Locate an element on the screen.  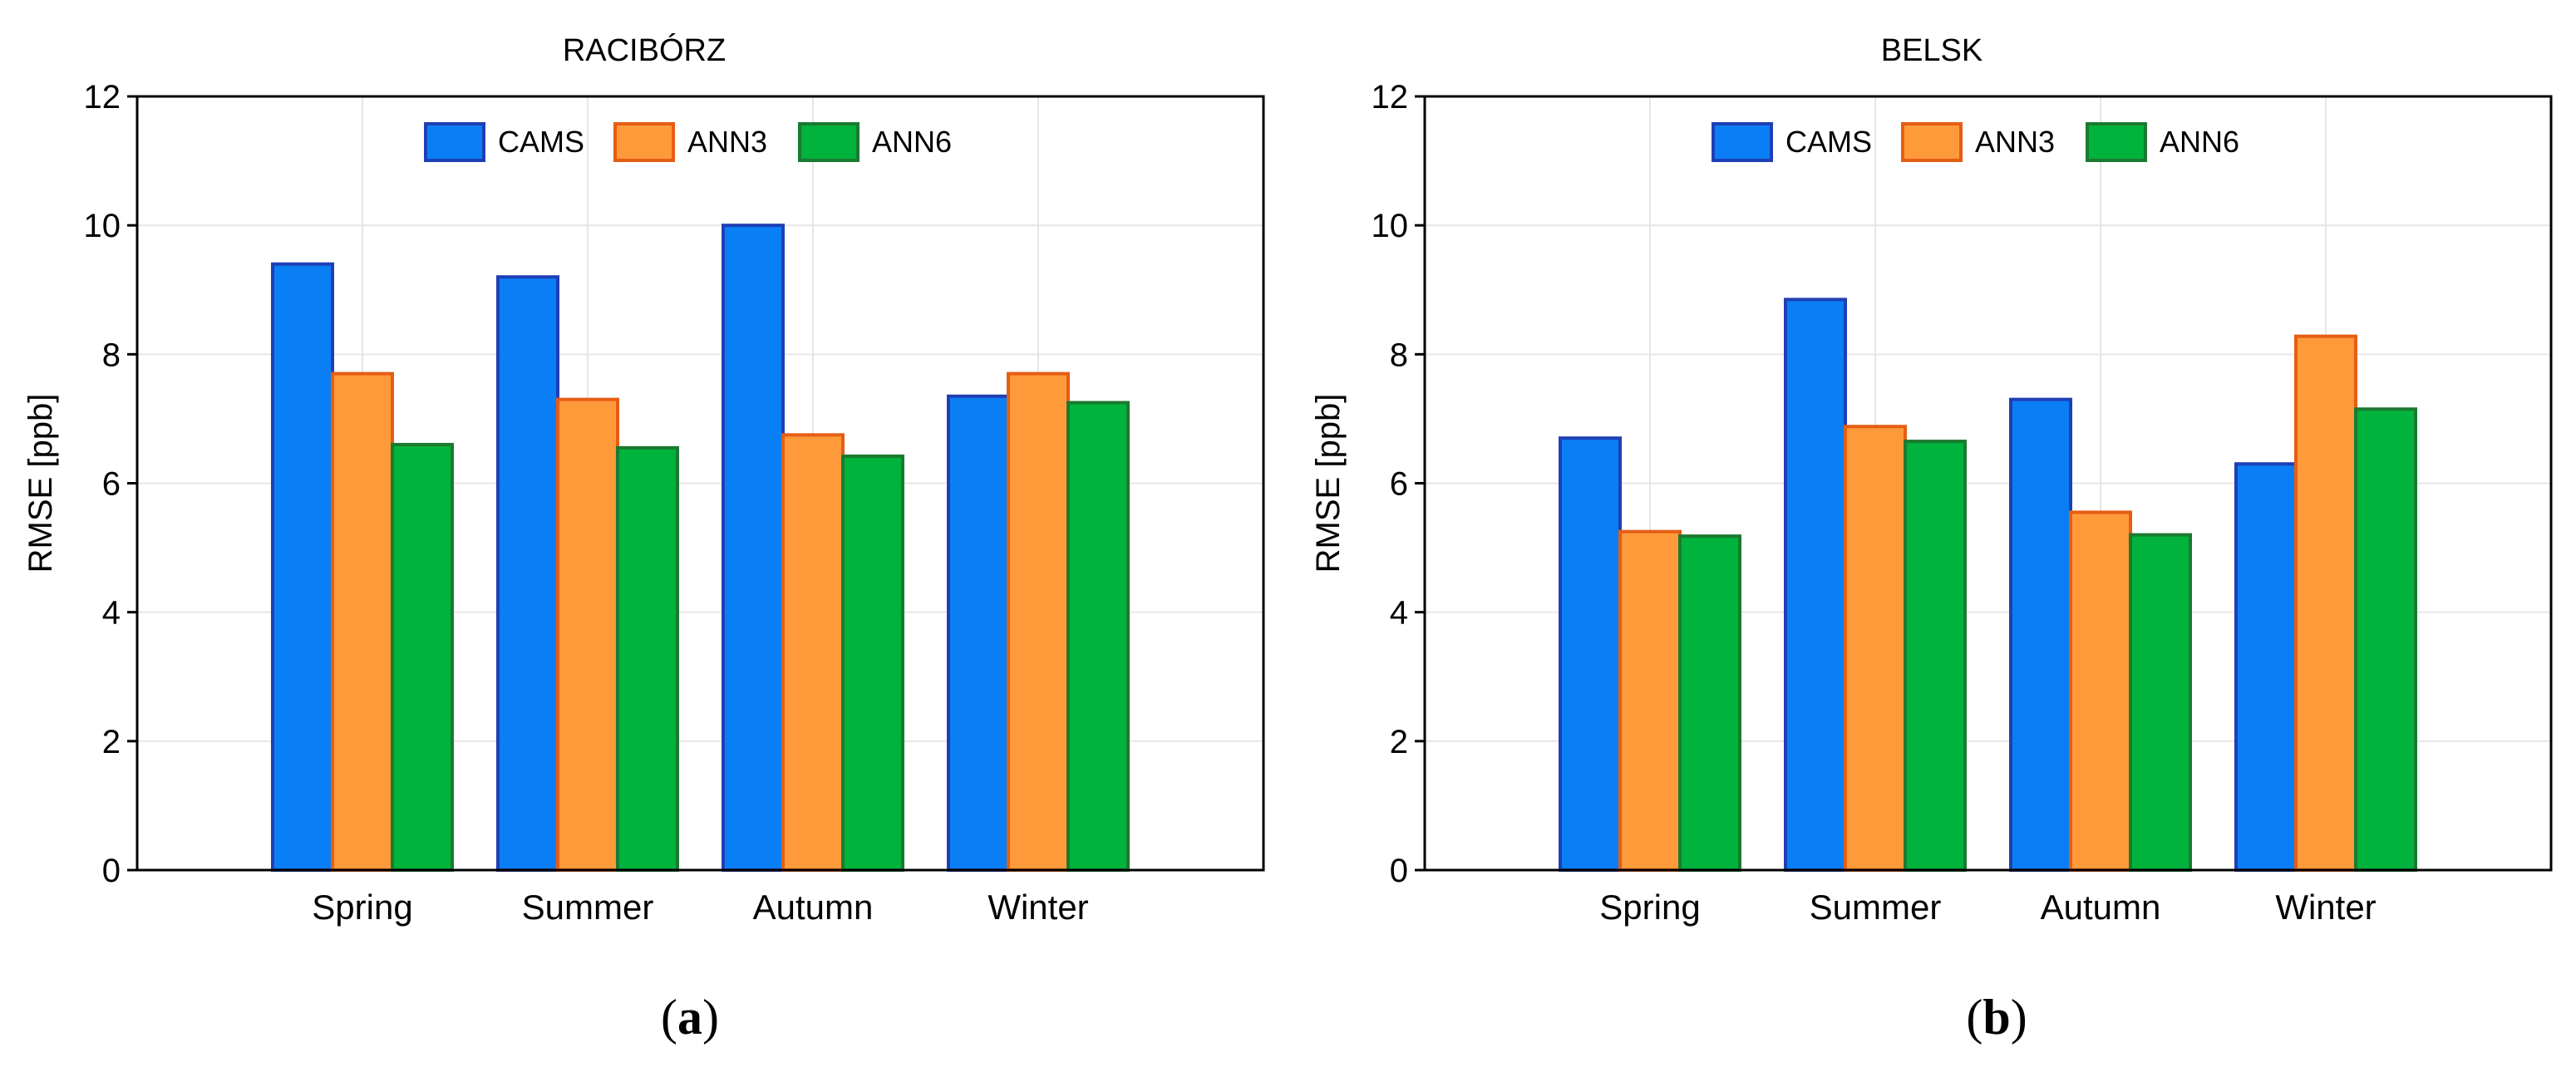
caption-letter: a is located at coordinates (689, 1017).